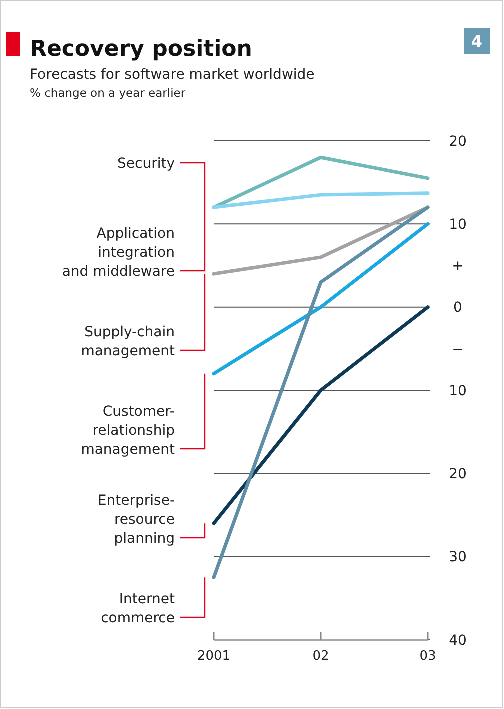 Image resolution: width=504 pixels, height=709 pixels. I want to click on text: Supply-chain management, so click(128, 342).